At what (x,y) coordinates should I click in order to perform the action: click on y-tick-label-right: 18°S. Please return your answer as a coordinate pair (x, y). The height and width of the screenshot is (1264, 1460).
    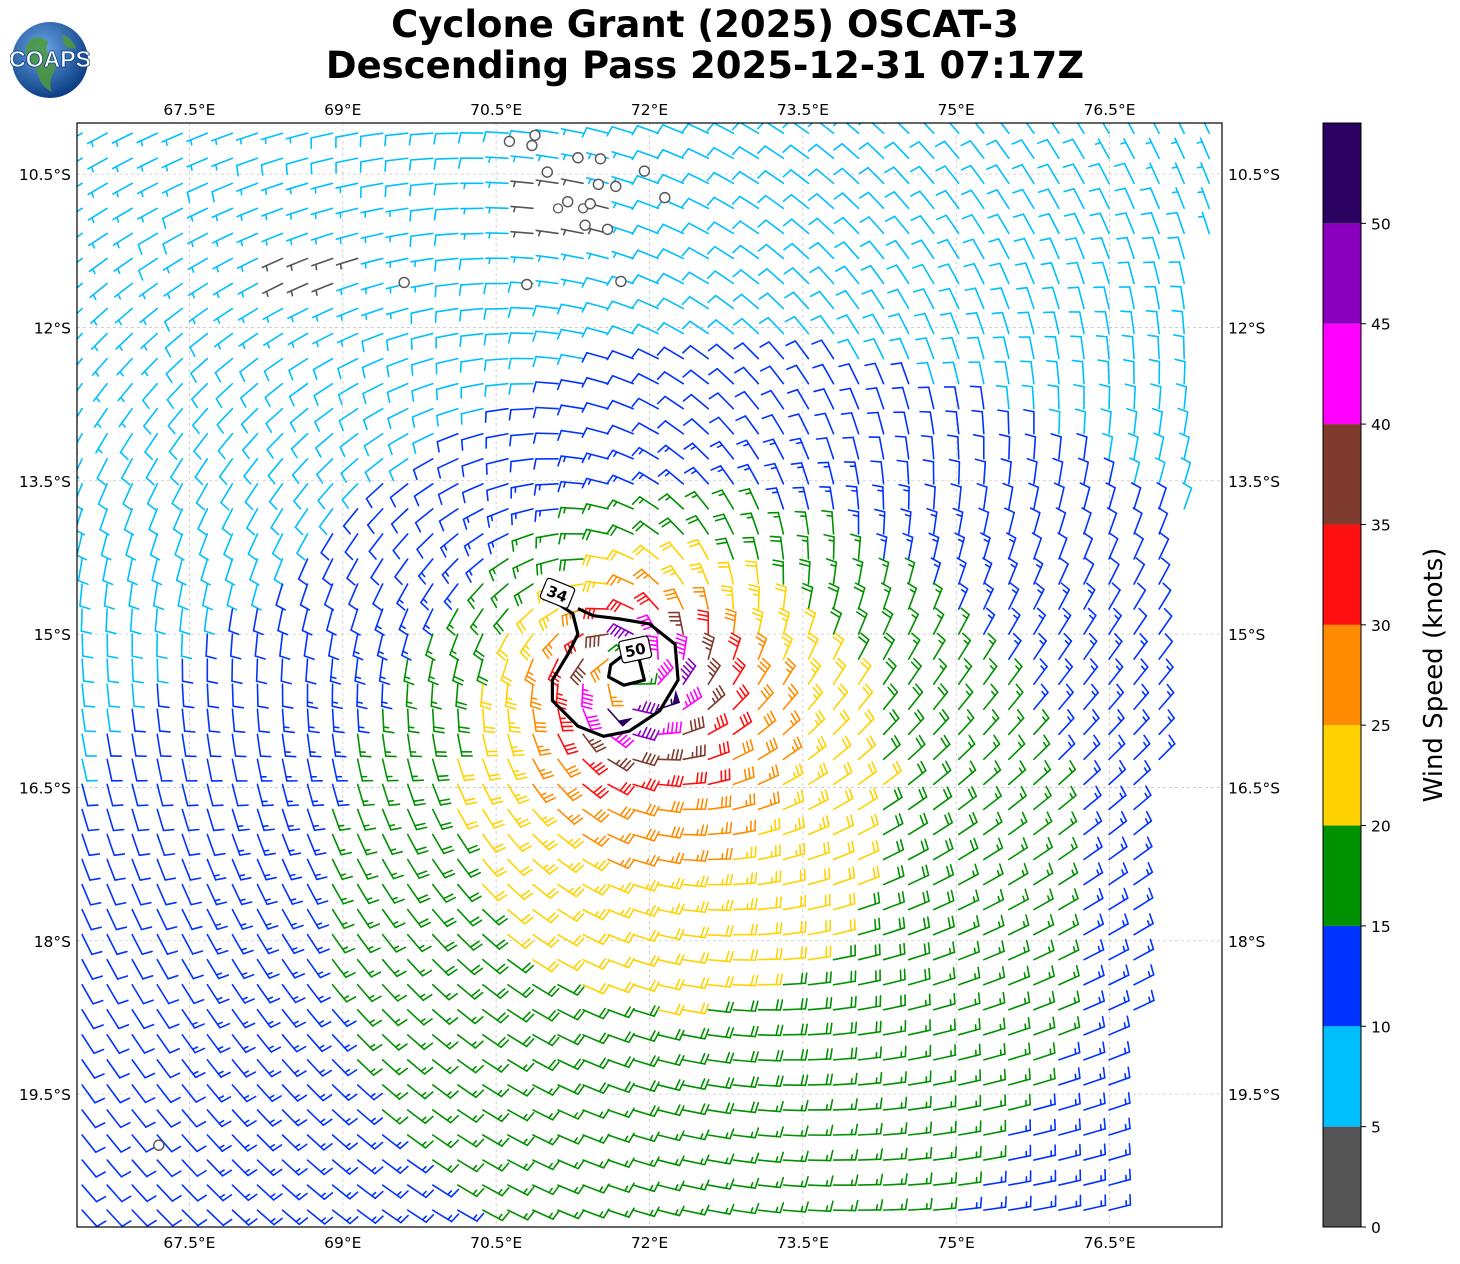
    Looking at the image, I should click on (1246, 942).